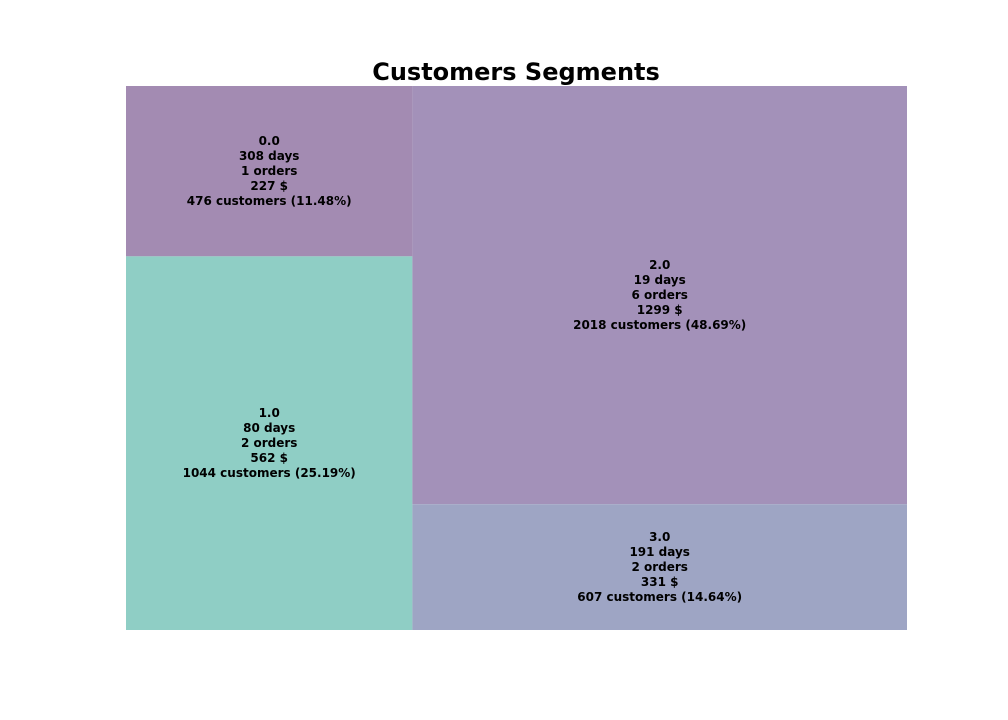 The height and width of the screenshot is (720, 1008). I want to click on segment-label-customers-label: 2018 customers (48.69%), so click(659, 325).